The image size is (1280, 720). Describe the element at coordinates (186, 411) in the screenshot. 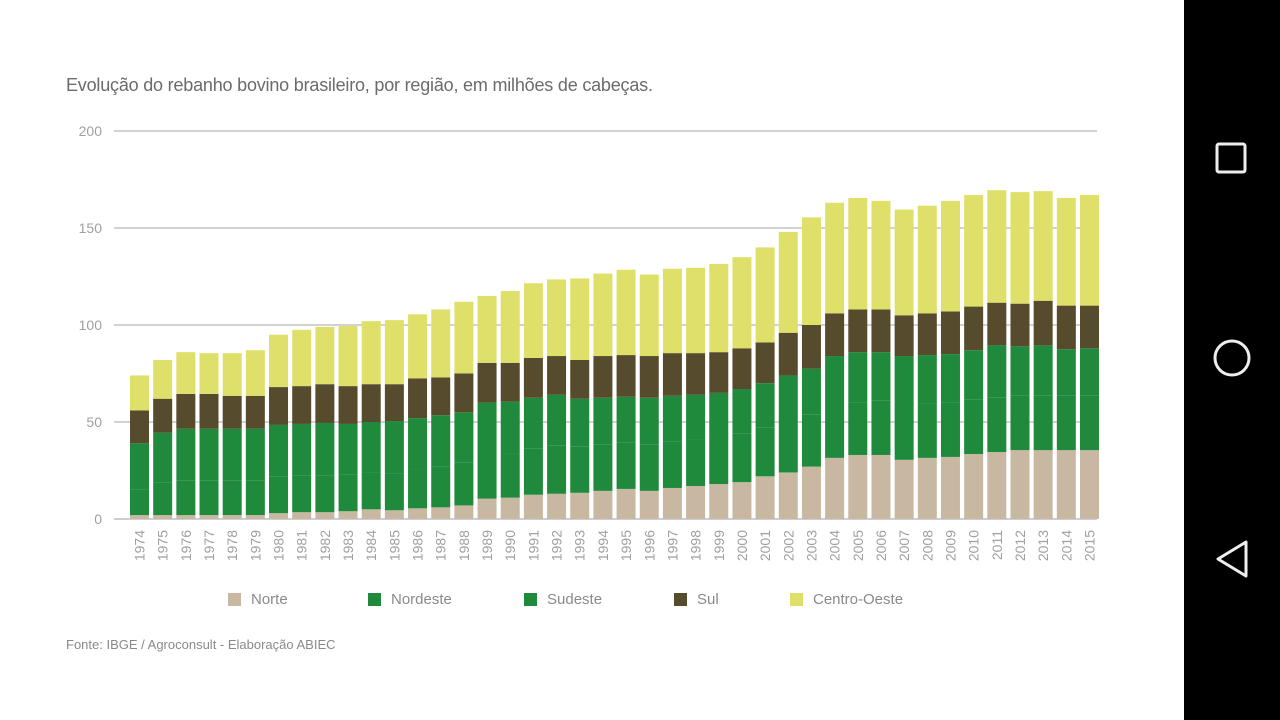

I see `bar-sul-1976` at that location.